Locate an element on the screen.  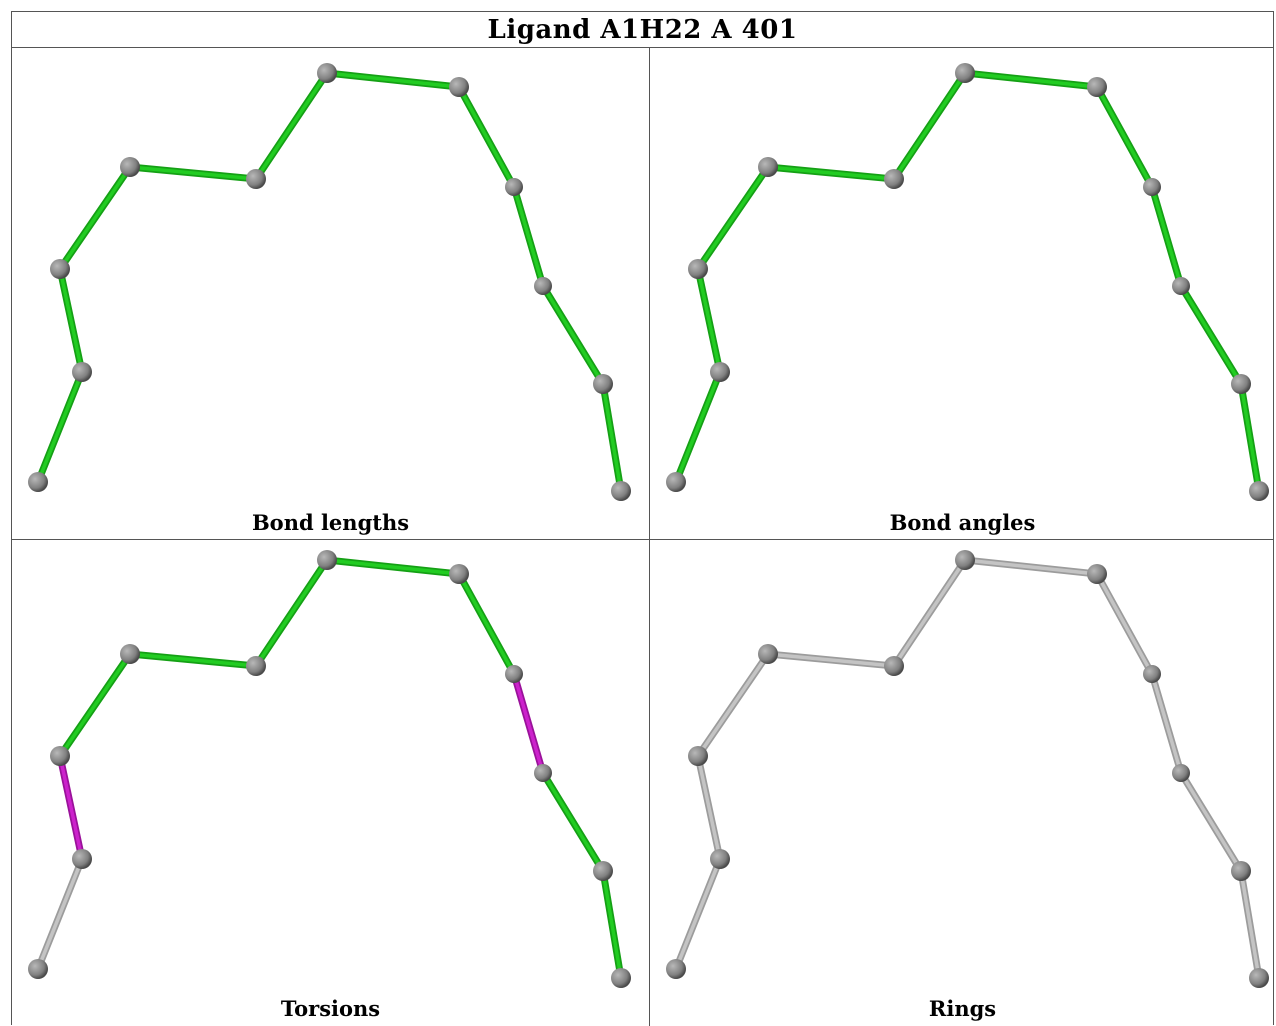
vertical-divider is located at coordinates (649, 537).